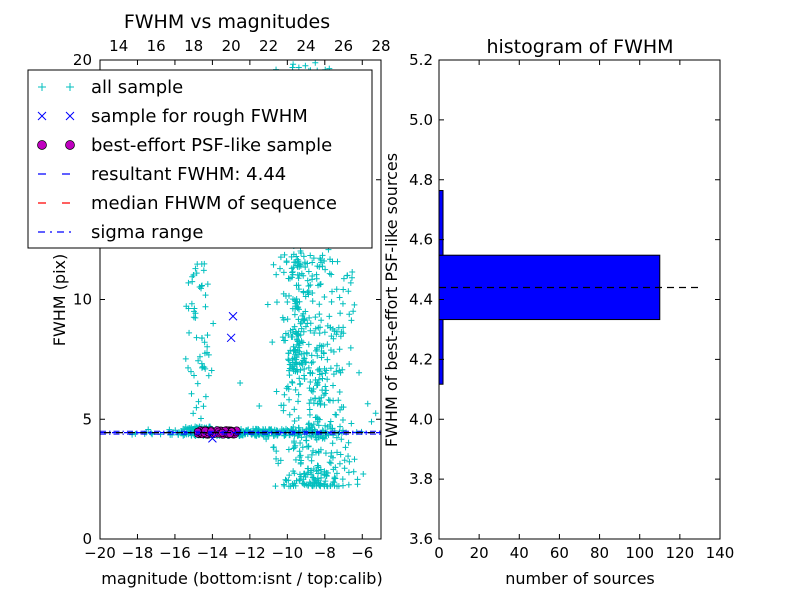 The height and width of the screenshot is (600, 800). I want to click on x-tick-label: −20, so click(100, 553).